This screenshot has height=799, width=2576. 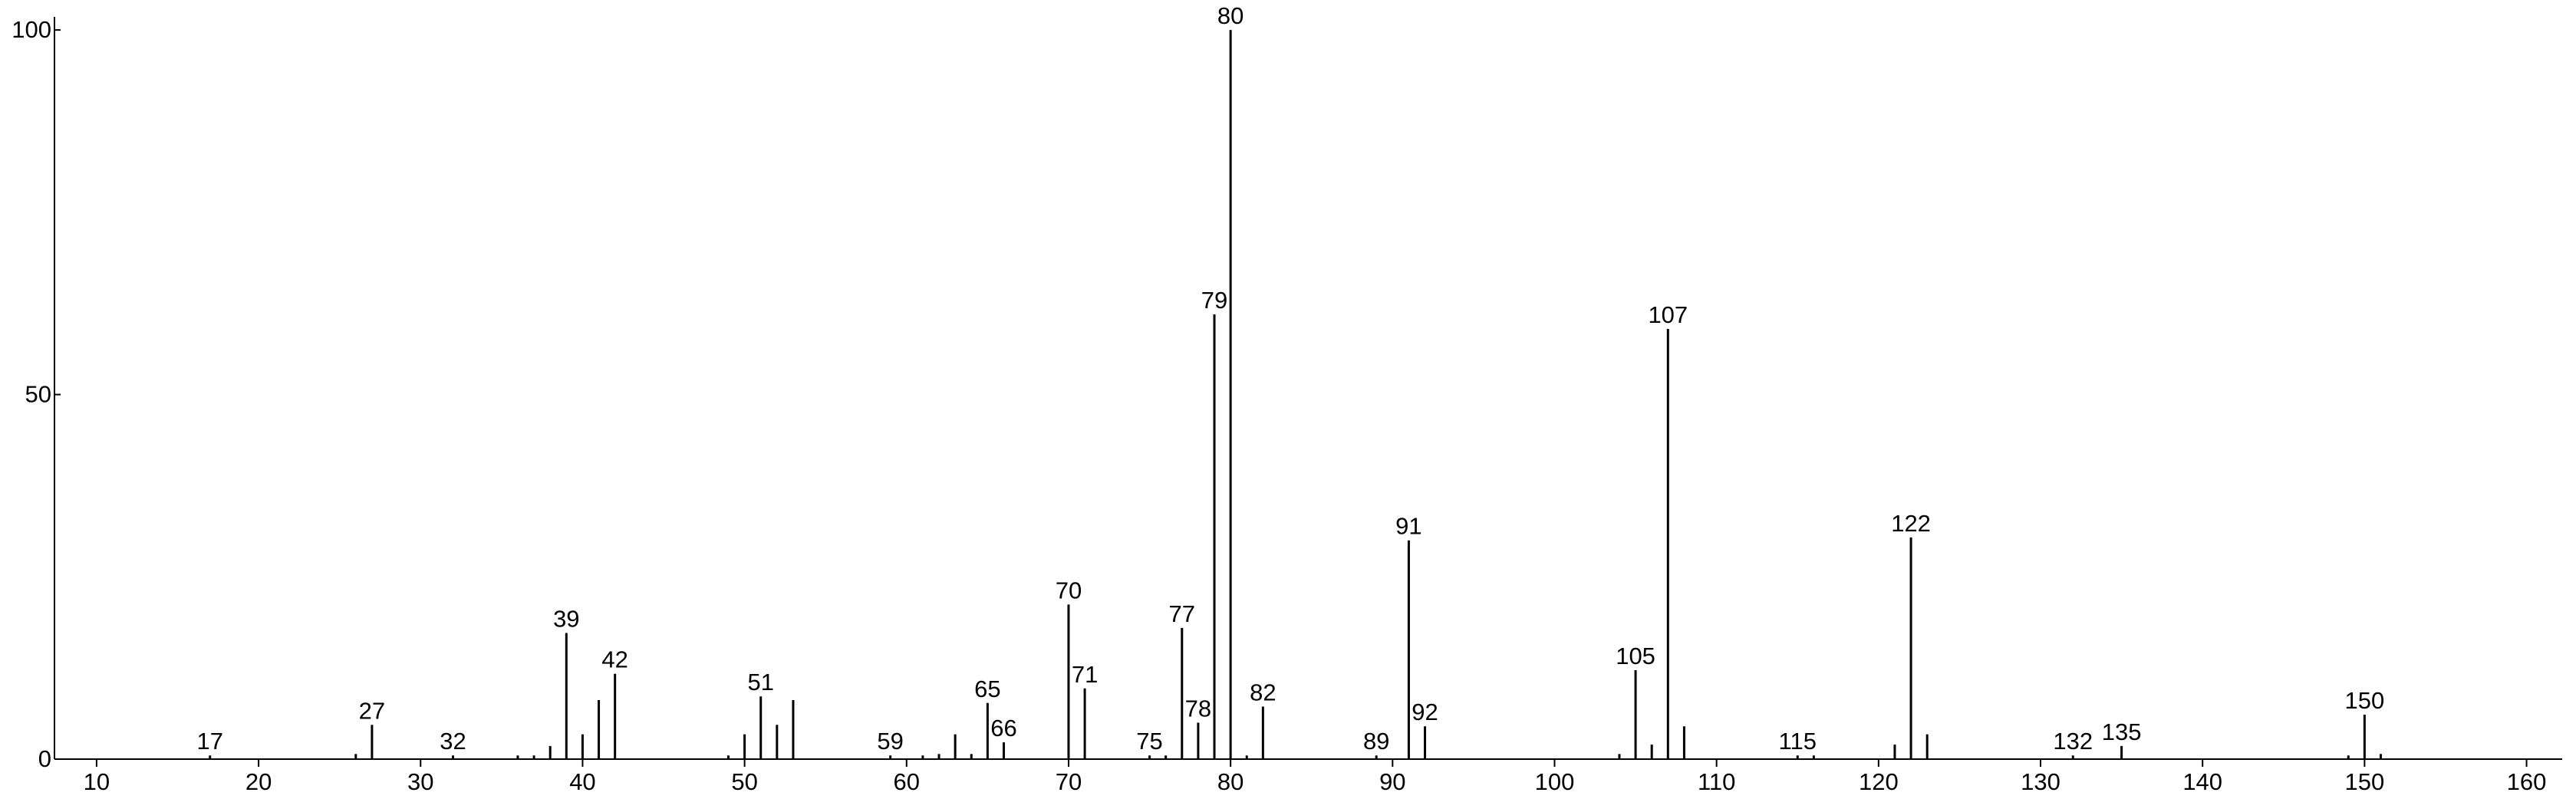 What do you see at coordinates (420, 781) in the screenshot?
I see `x-tick-label: 30` at bounding box center [420, 781].